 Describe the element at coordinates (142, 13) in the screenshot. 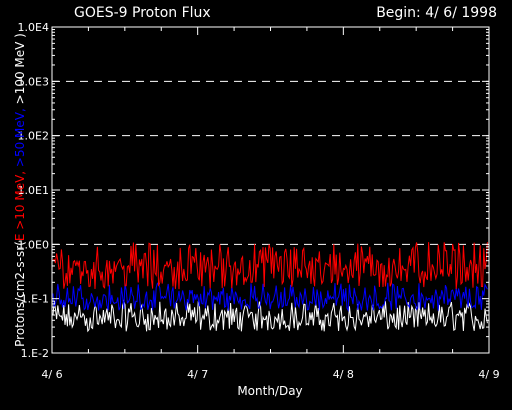

I see `chart-title: GOES-9 Proton Flux` at that location.